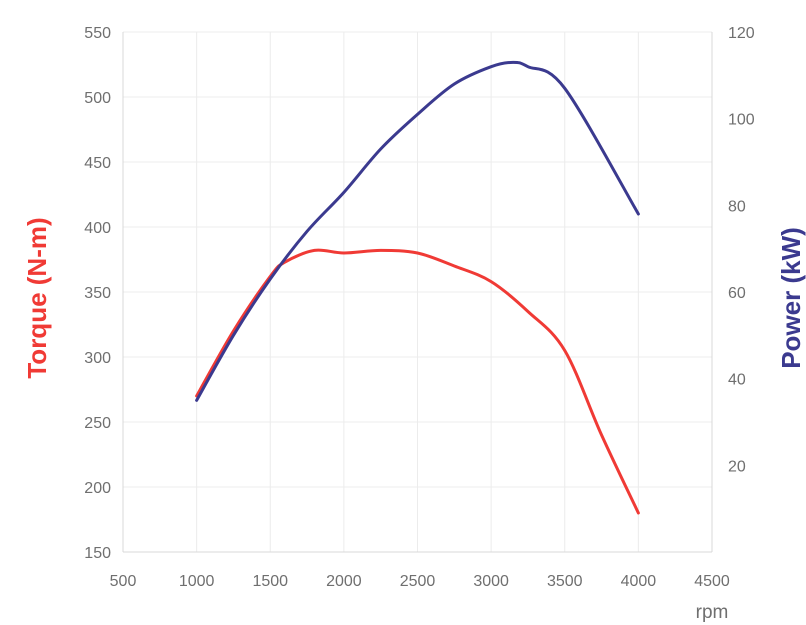 The width and height of the screenshot is (806, 625). What do you see at coordinates (565, 581) in the screenshot?
I see `x-tick-label: 3500` at bounding box center [565, 581].